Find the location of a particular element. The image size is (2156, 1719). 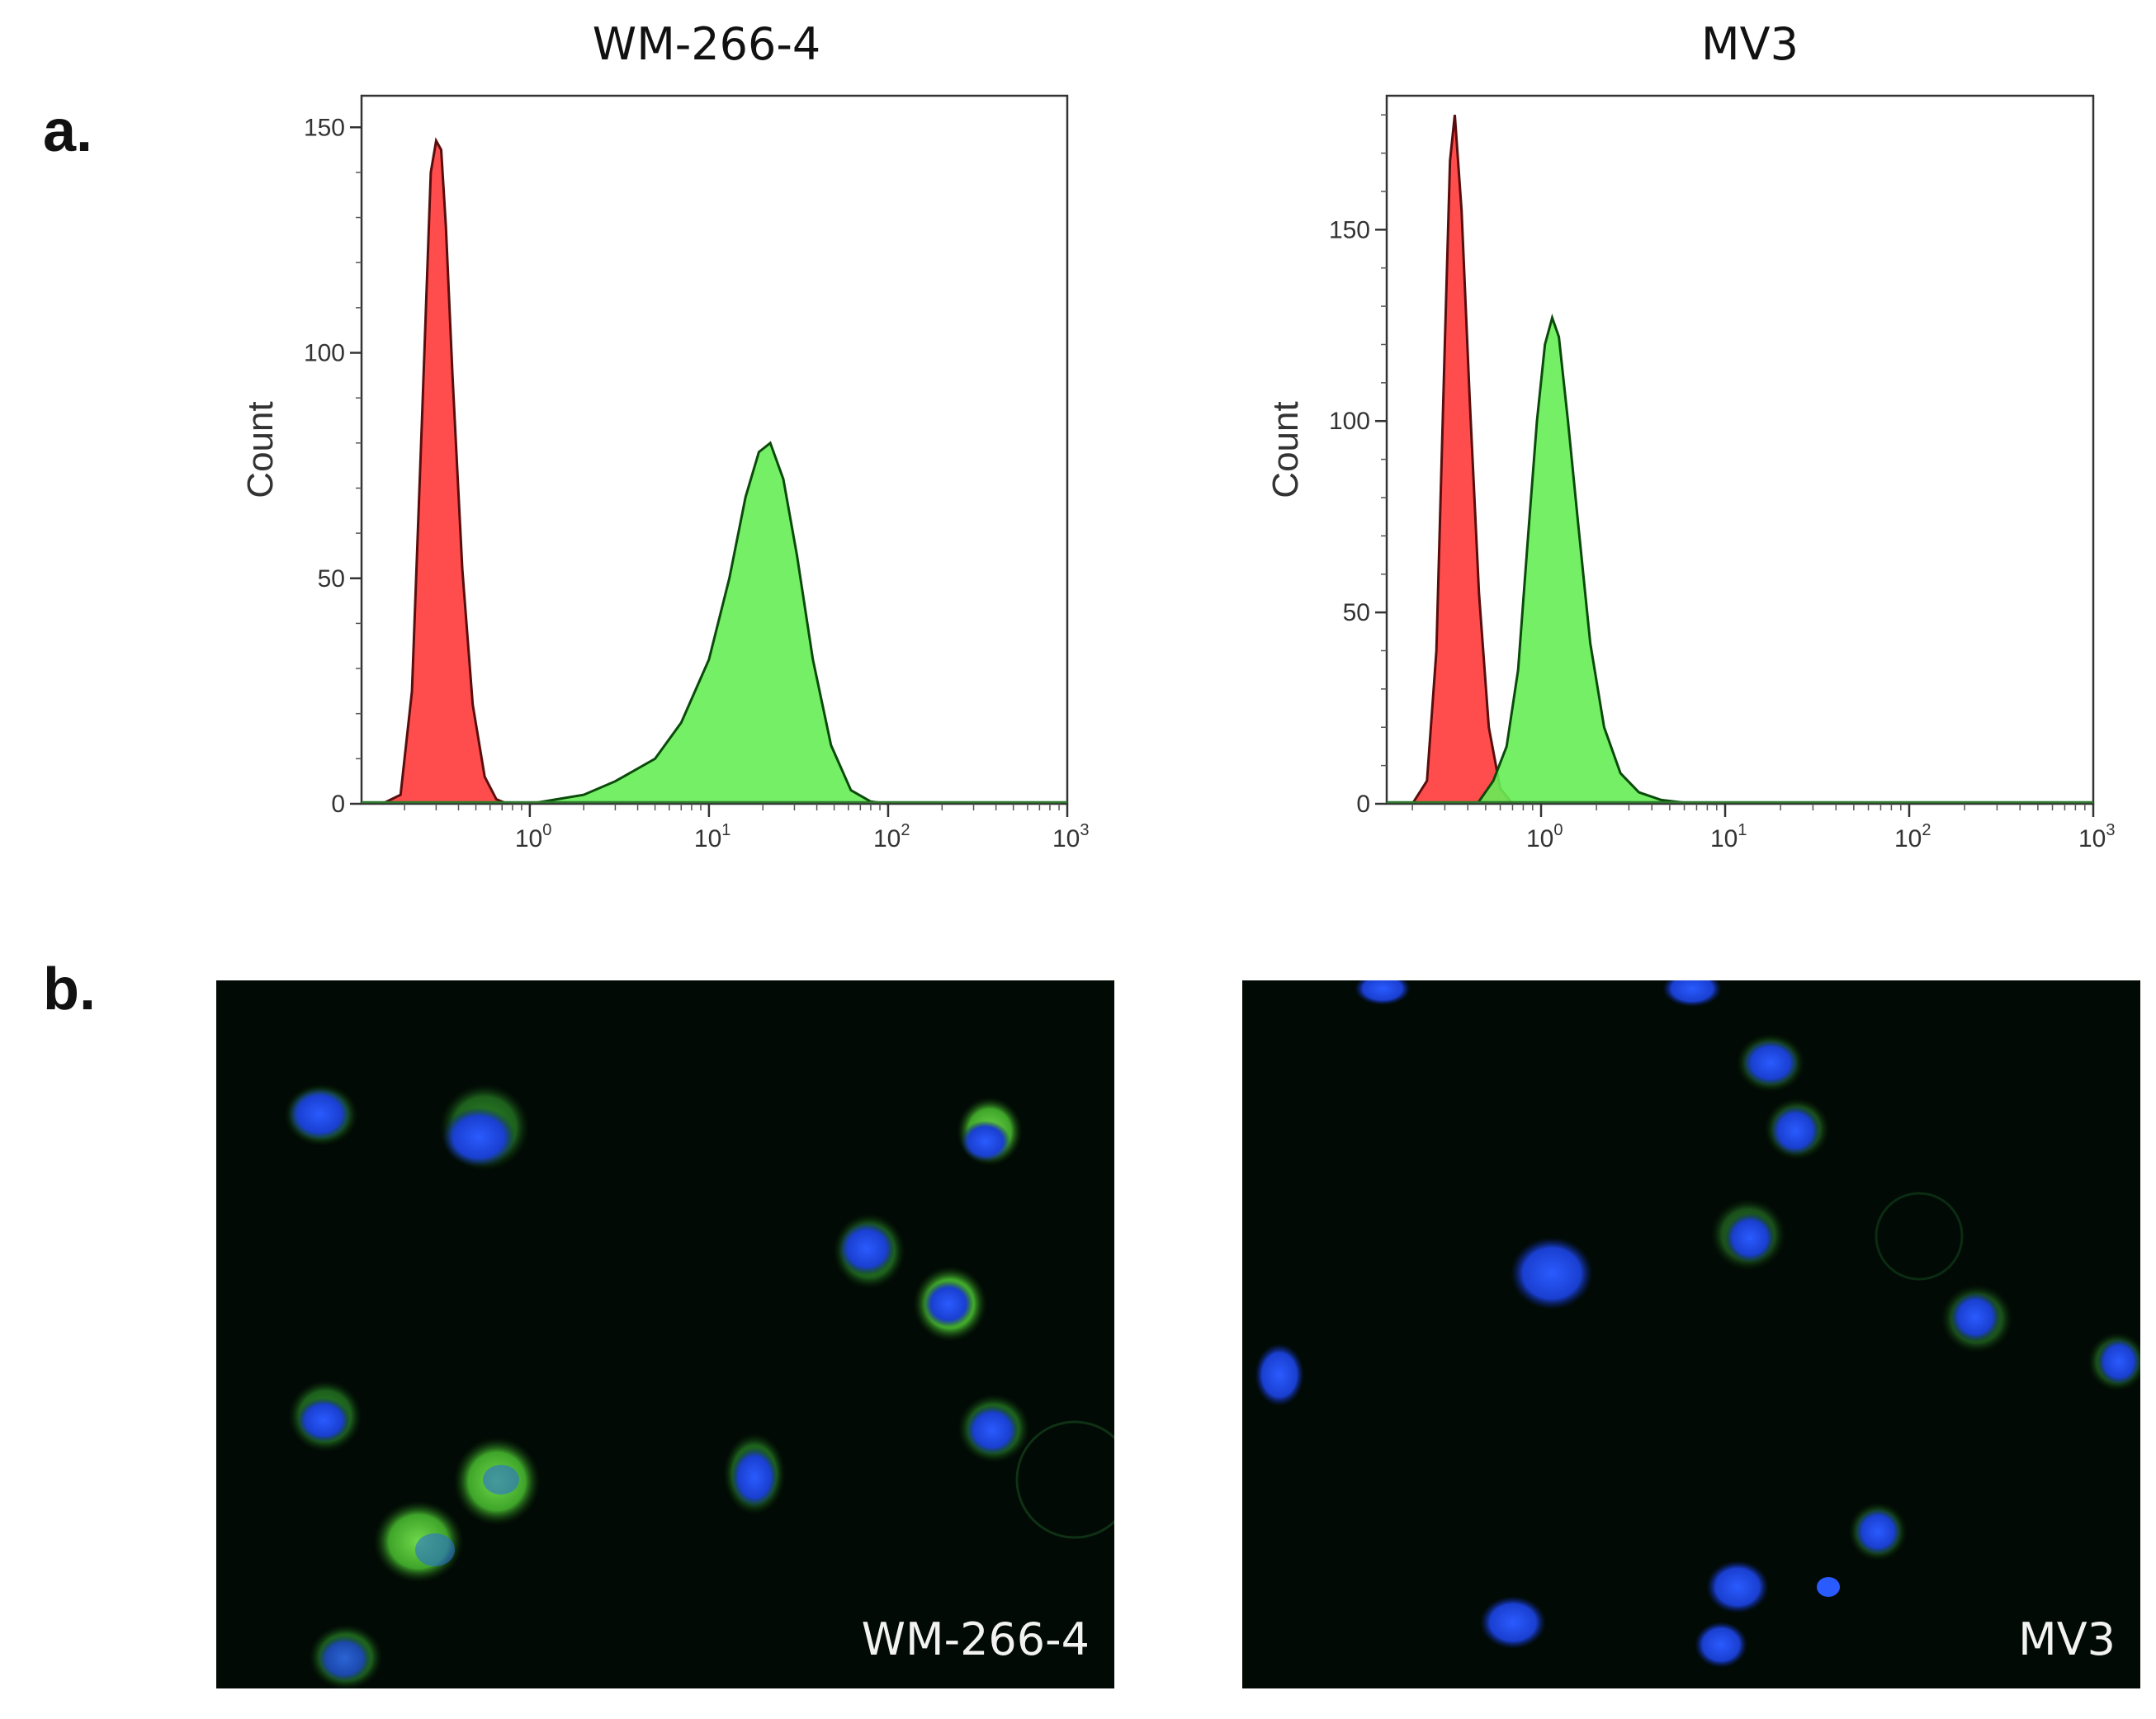

chart-title-right: MV3 is located at coordinates (1750, 44).